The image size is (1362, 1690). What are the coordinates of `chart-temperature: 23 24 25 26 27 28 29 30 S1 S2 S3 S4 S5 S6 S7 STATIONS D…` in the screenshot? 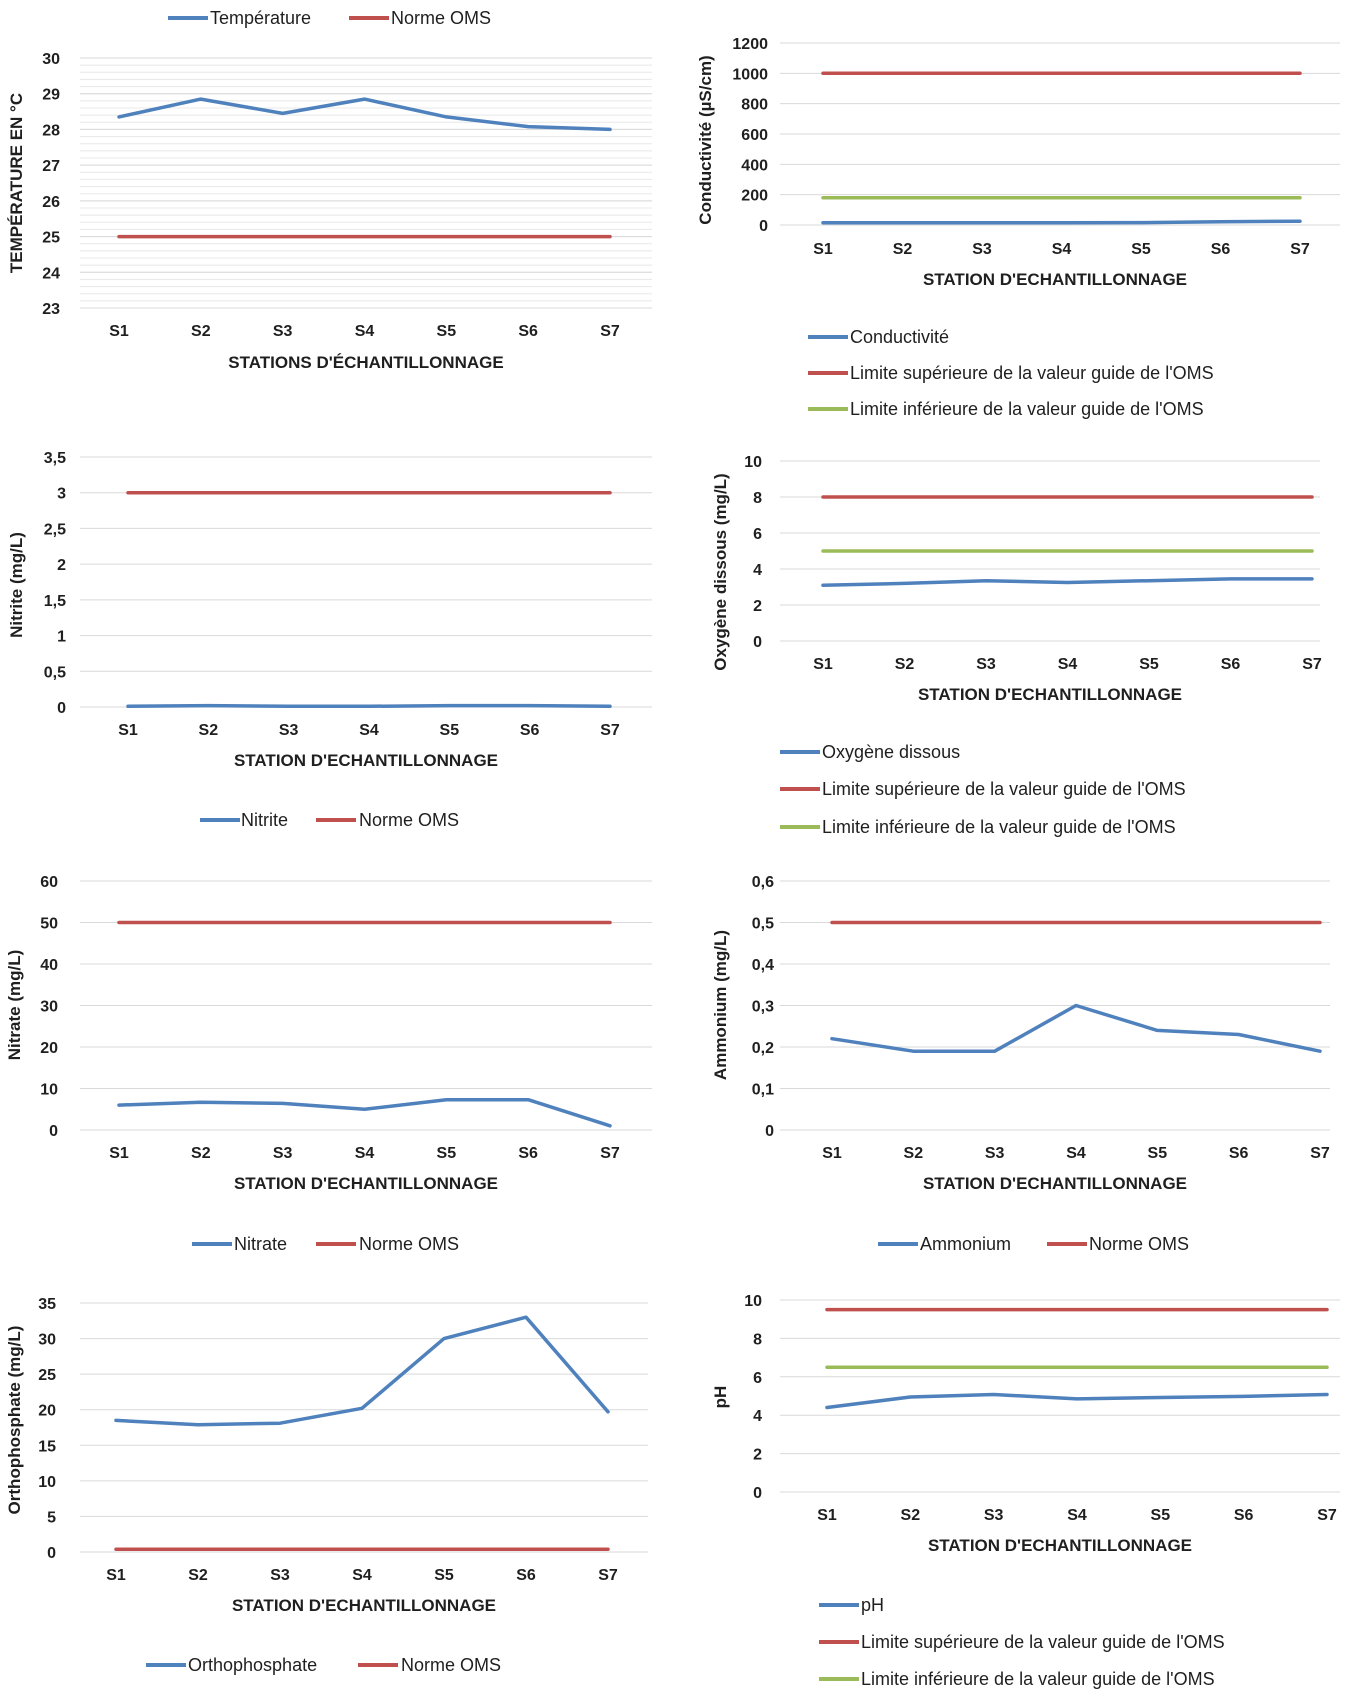 It's located at (329, 190).